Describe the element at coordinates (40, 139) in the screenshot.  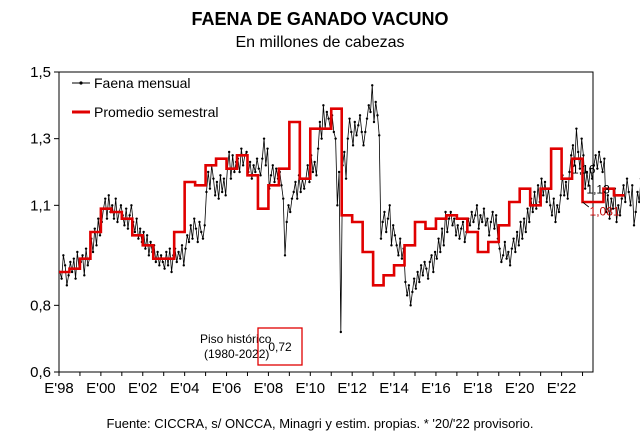
I see `y-tick-label: 1,3` at that location.